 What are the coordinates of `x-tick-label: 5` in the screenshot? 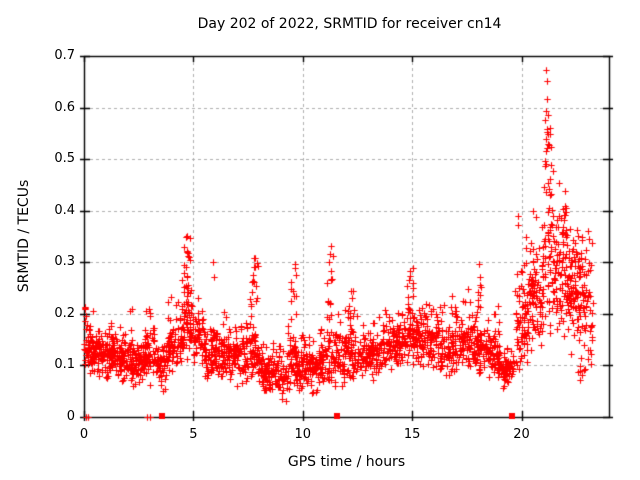 It's located at (193, 434).